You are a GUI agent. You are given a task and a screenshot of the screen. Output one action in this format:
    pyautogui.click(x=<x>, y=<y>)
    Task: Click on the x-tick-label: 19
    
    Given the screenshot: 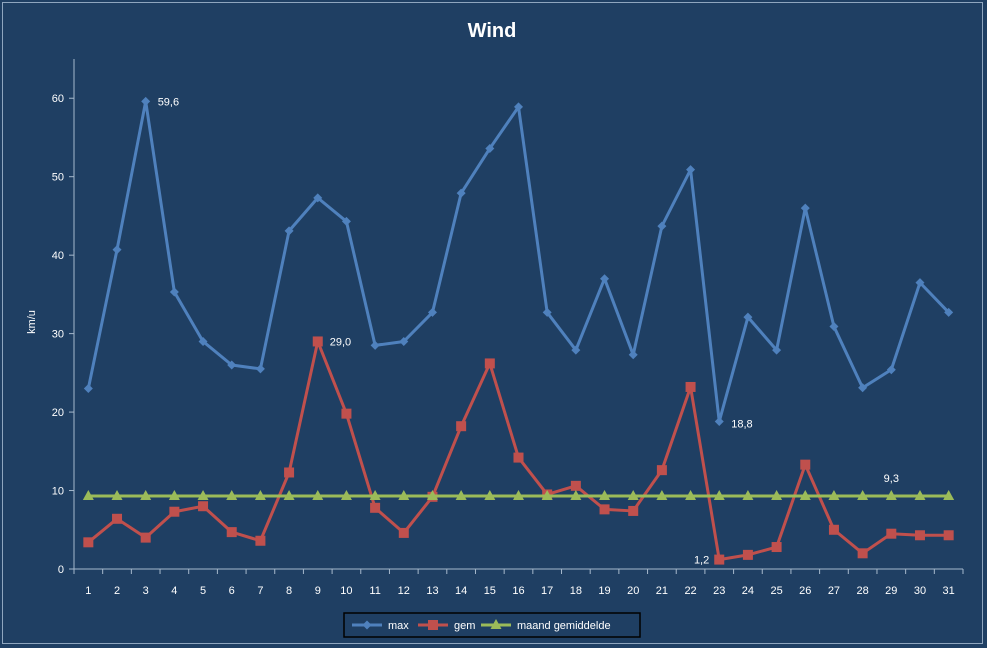 What is the action you would take?
    pyautogui.click(x=604, y=591)
    